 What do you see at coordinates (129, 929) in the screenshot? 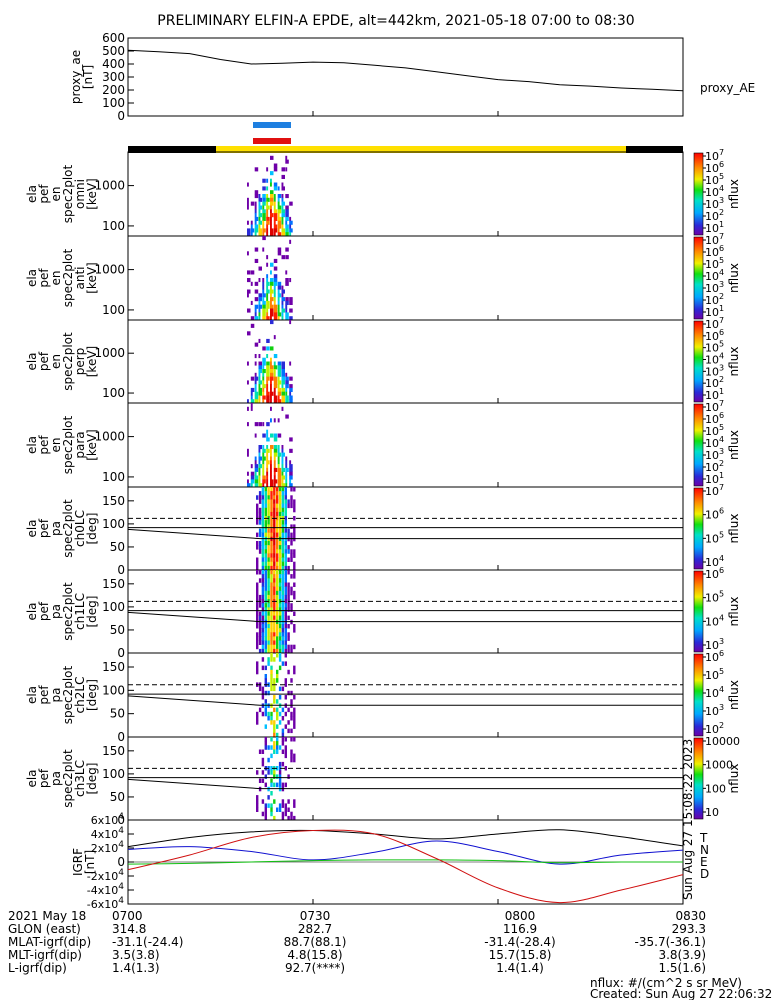
I see `ephem-cell: 314.8` at bounding box center [129, 929].